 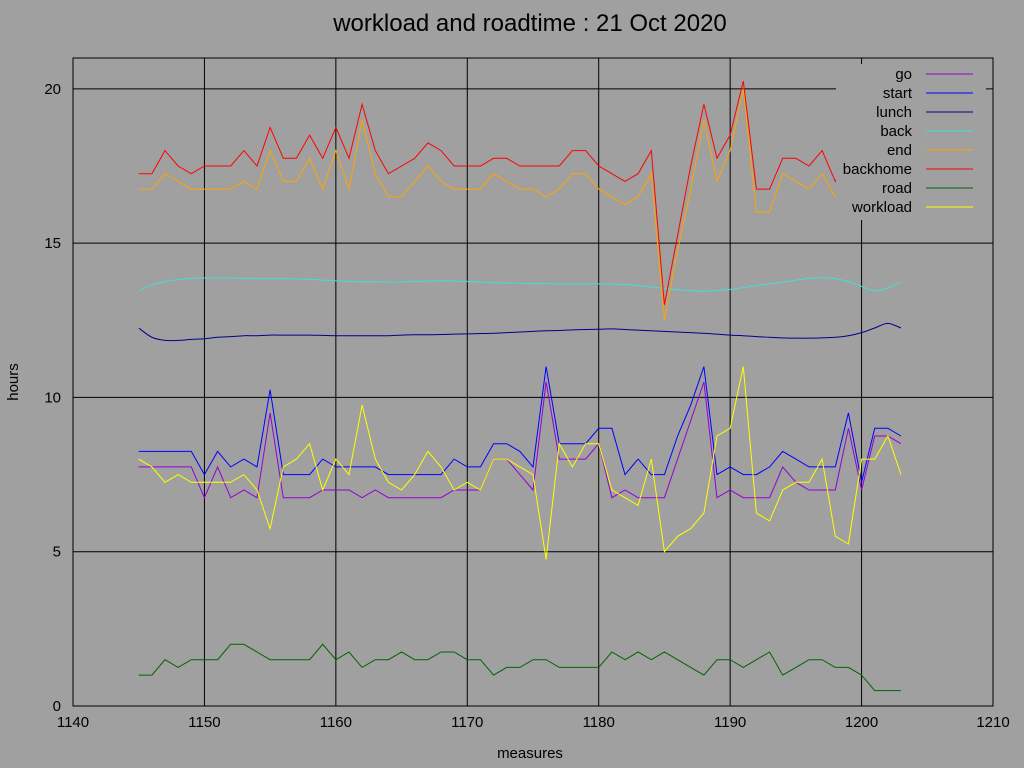 I want to click on x-axis-ticks: 1140 1150 1160 1170 1180 1190 1200 1210, so click(x=533, y=722).